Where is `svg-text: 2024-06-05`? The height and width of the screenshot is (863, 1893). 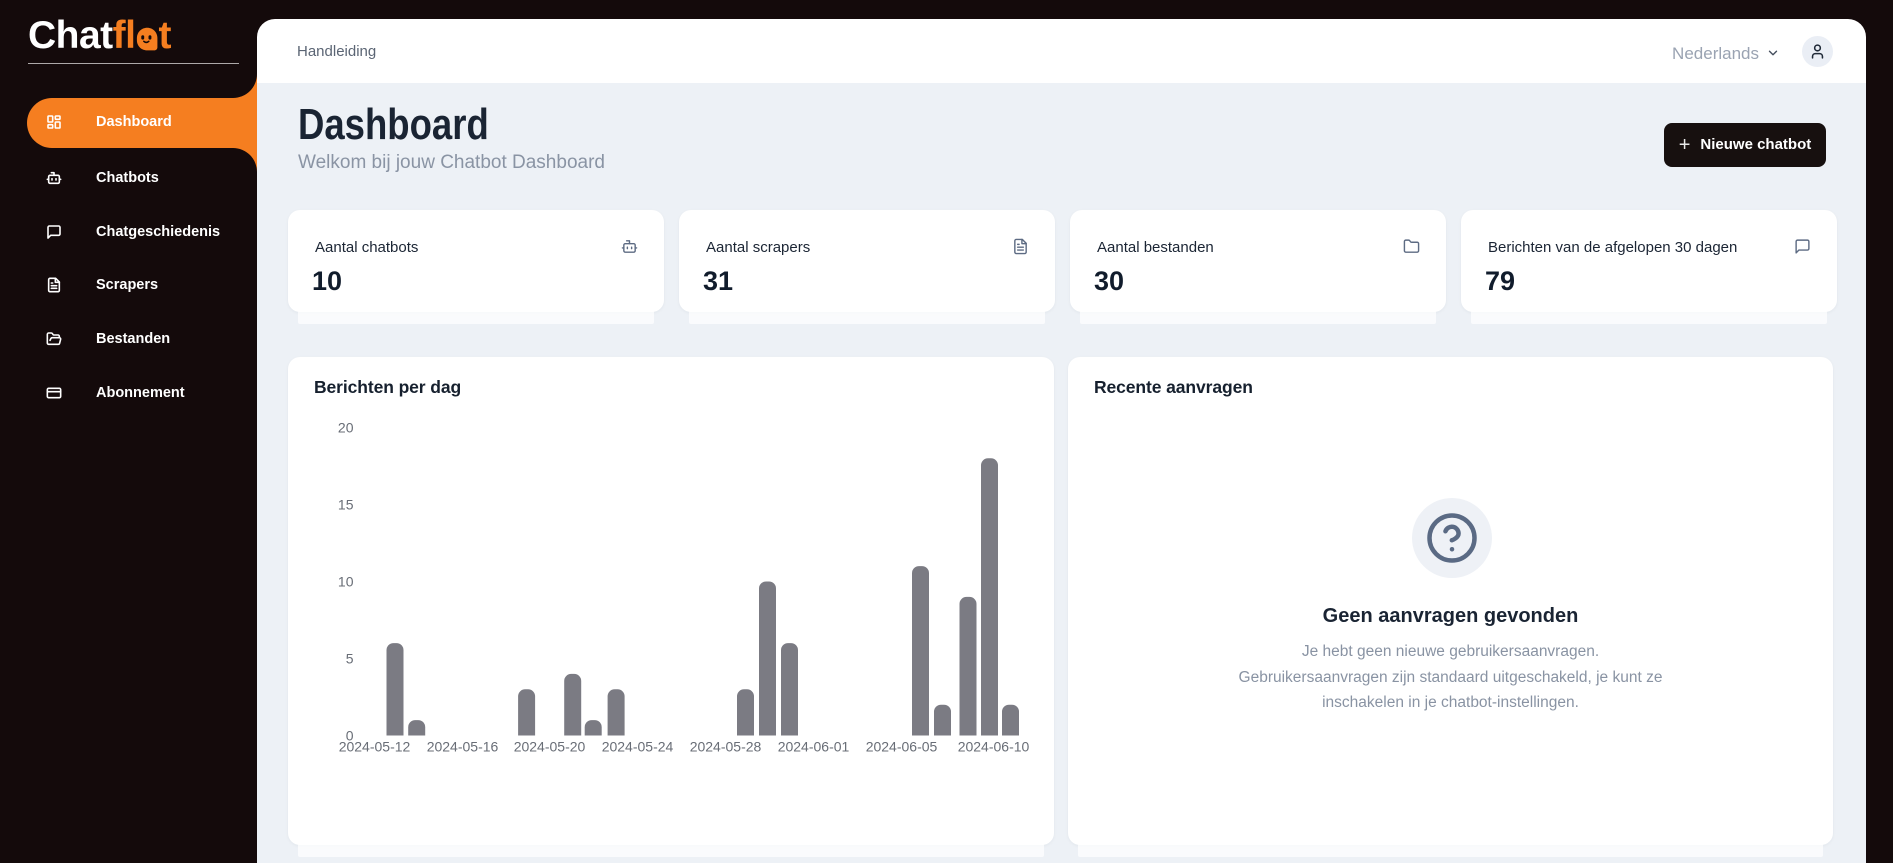 svg-text: 2024-06-05 is located at coordinates (902, 747).